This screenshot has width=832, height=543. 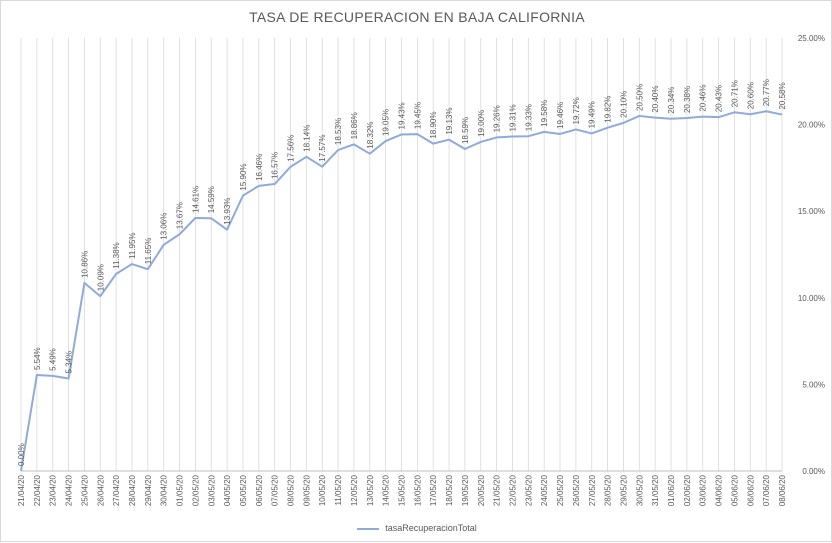 What do you see at coordinates (402, 115) in the screenshot?
I see `data-label: 19.43%` at bounding box center [402, 115].